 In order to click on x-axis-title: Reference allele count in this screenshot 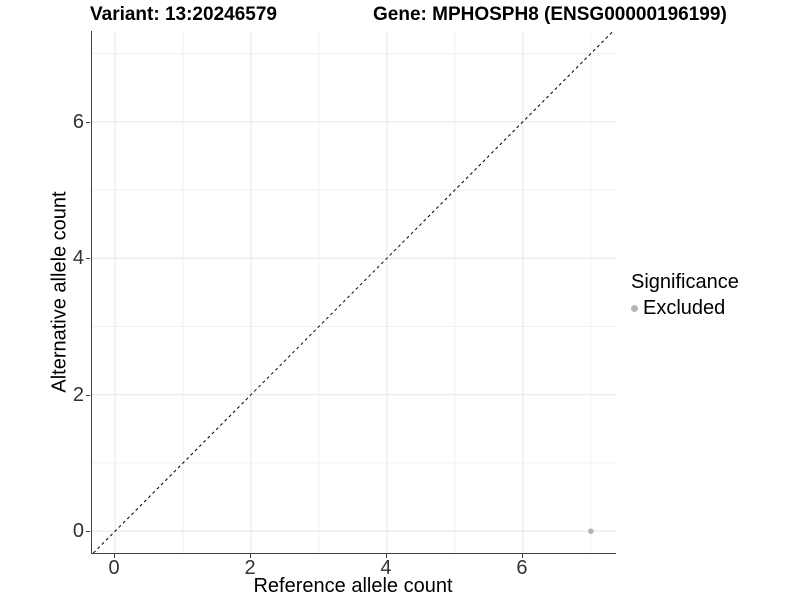, I will do `click(353, 586)`.